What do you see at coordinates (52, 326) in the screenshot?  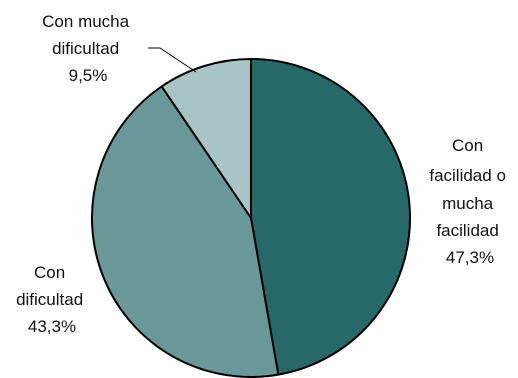 I see `label-con-dificultad-value: 43,3%` at bounding box center [52, 326].